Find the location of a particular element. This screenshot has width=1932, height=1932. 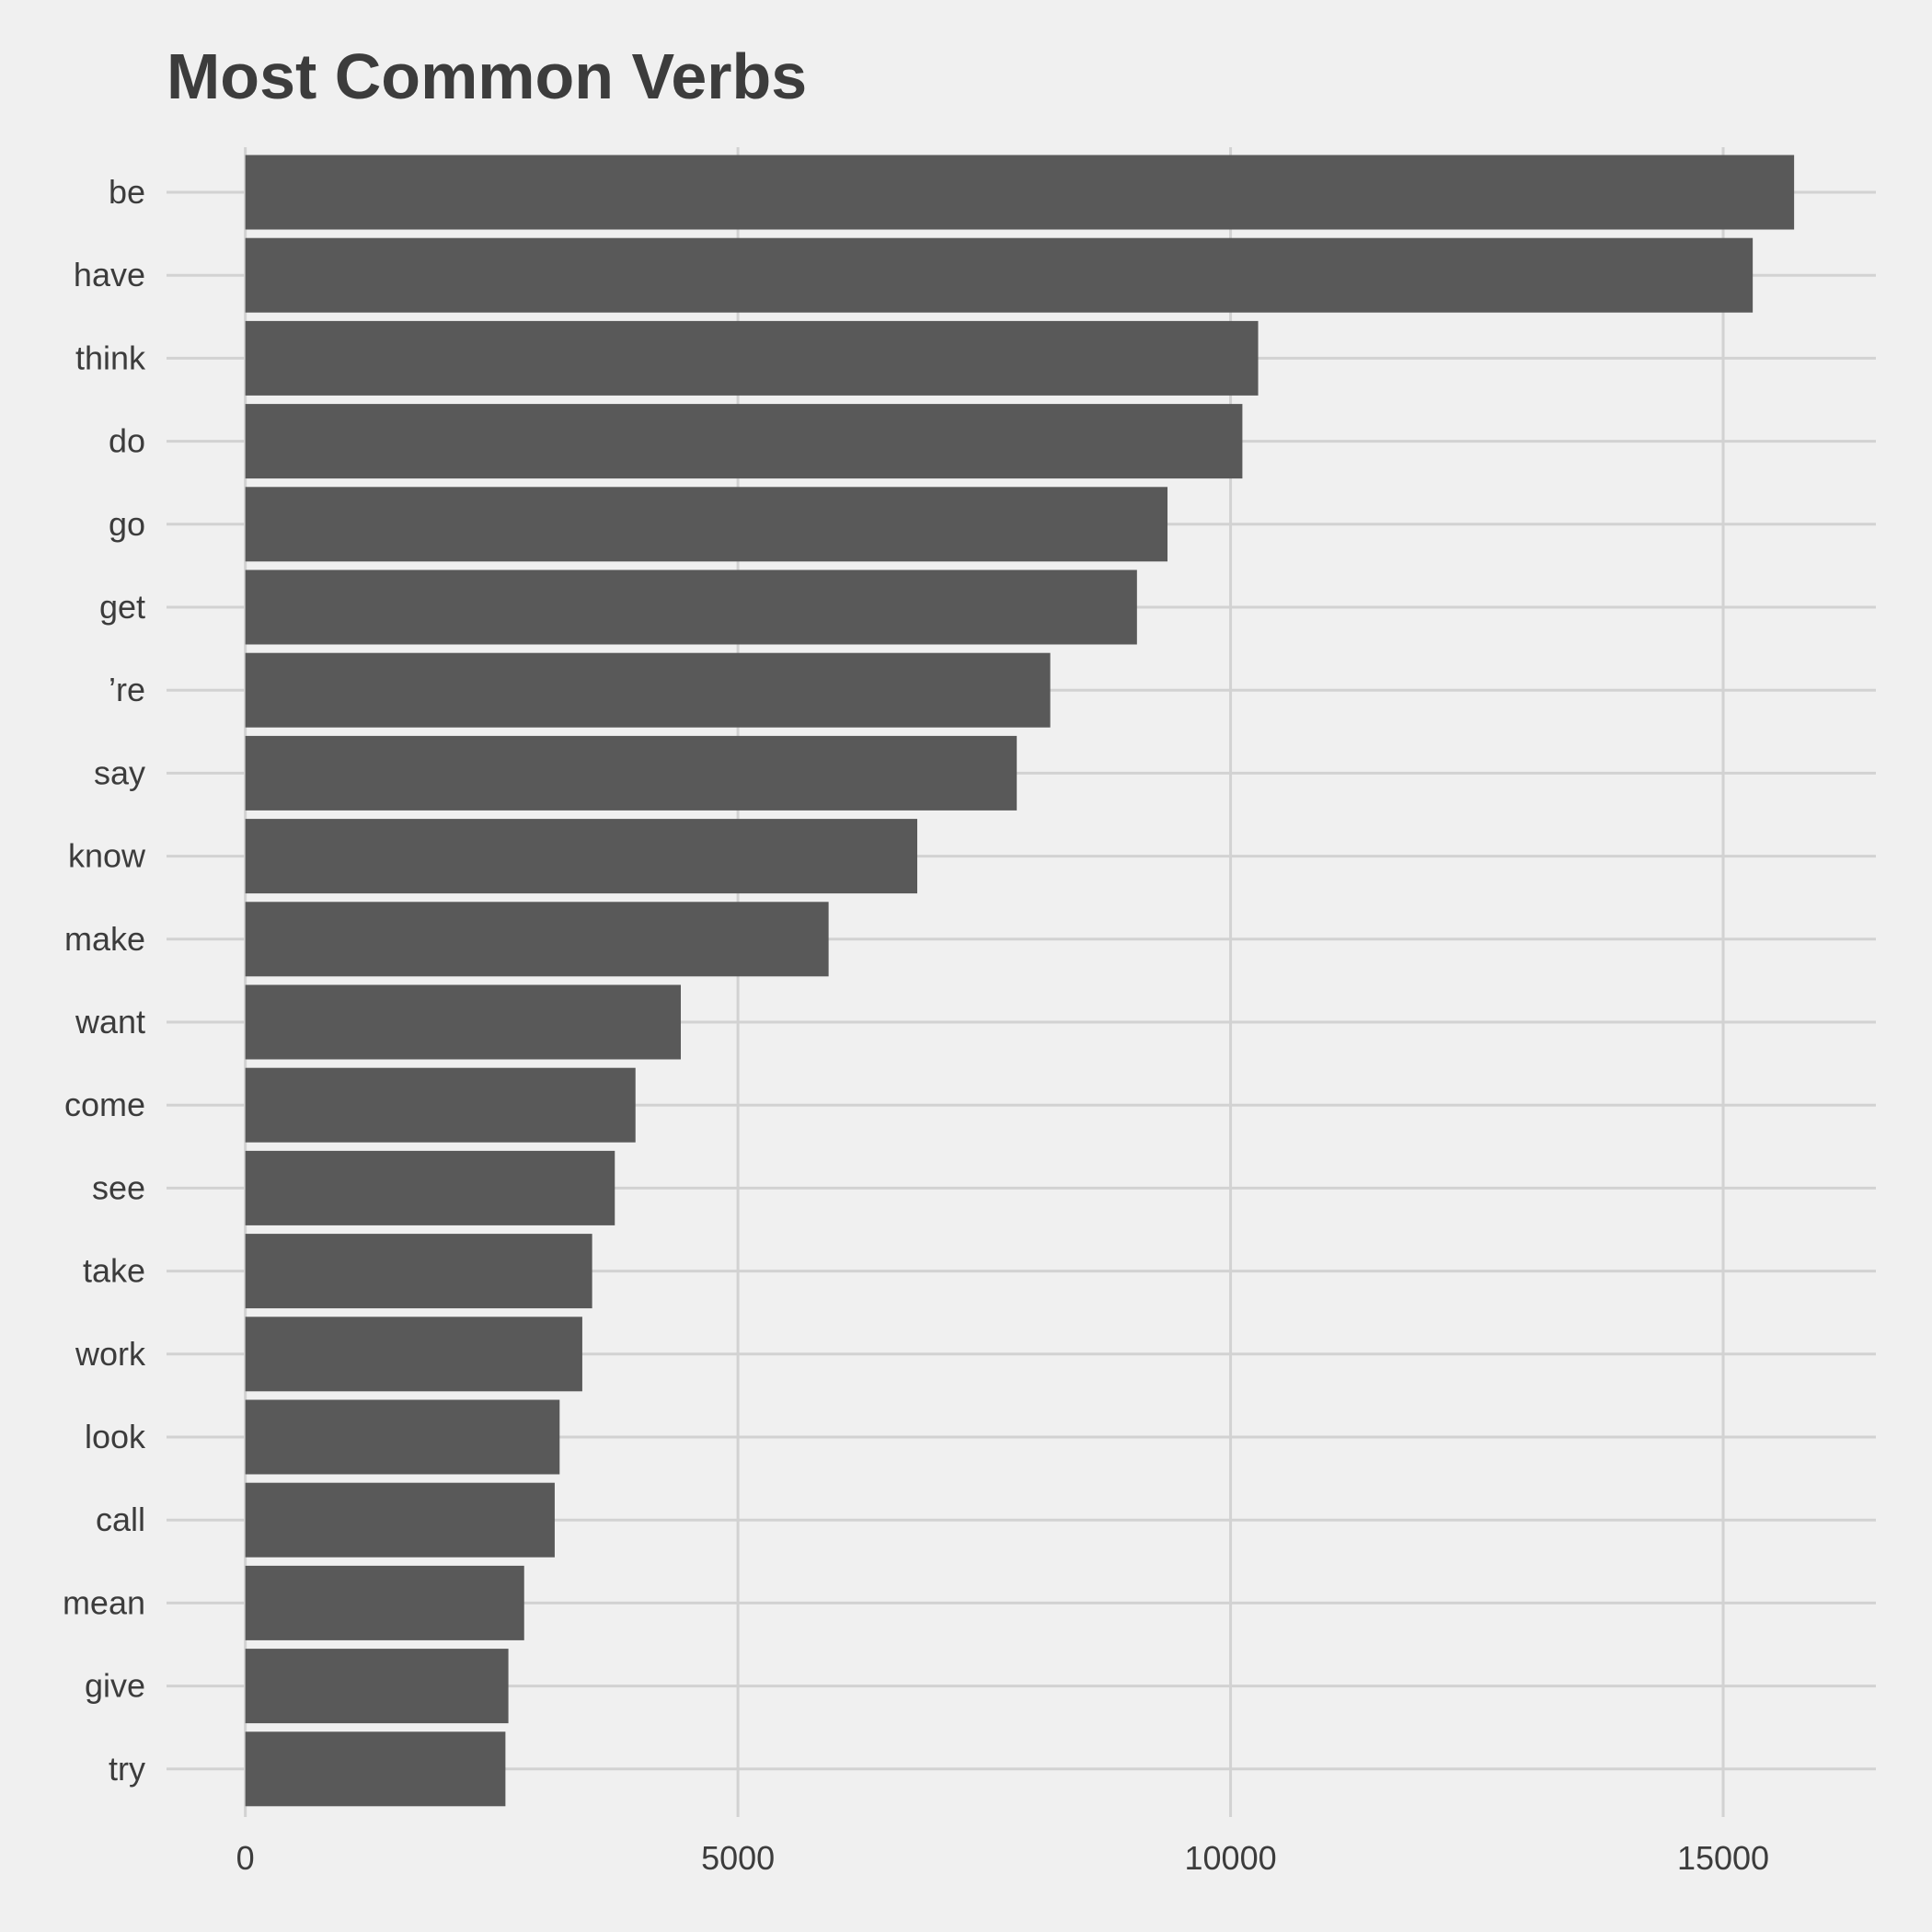

y-tick-label: know is located at coordinates (107, 856).